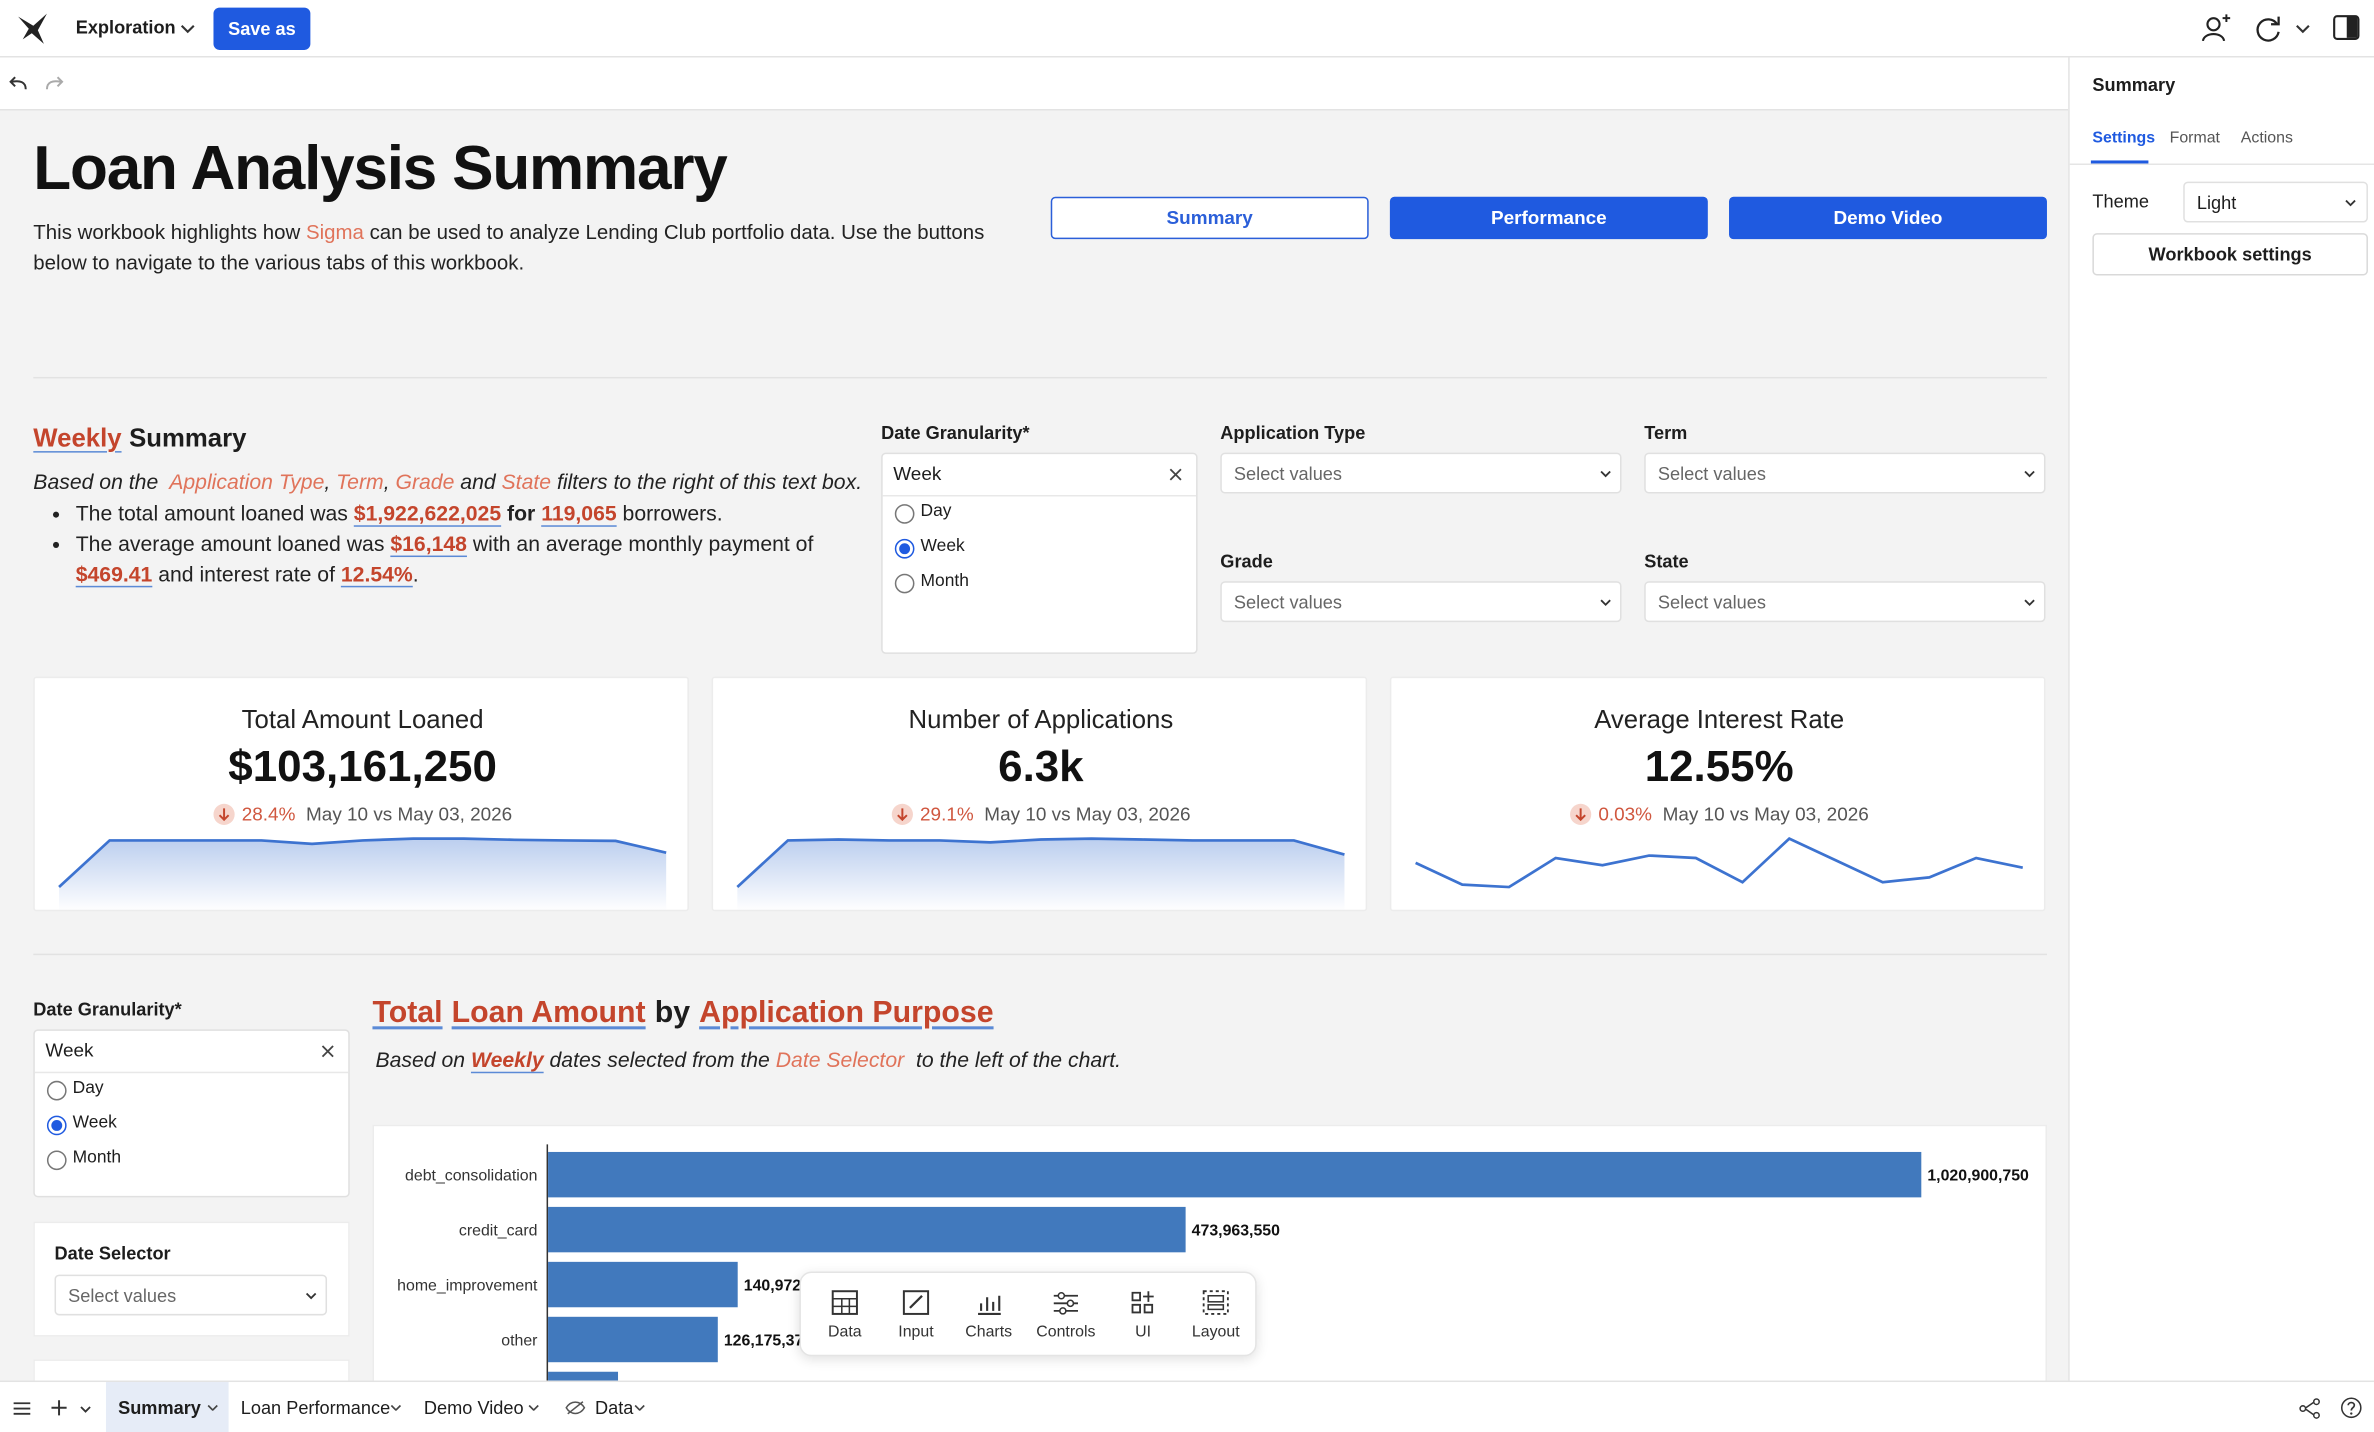  Describe the element at coordinates (2309, 1408) in the screenshot. I see `lineage-icon` at that location.